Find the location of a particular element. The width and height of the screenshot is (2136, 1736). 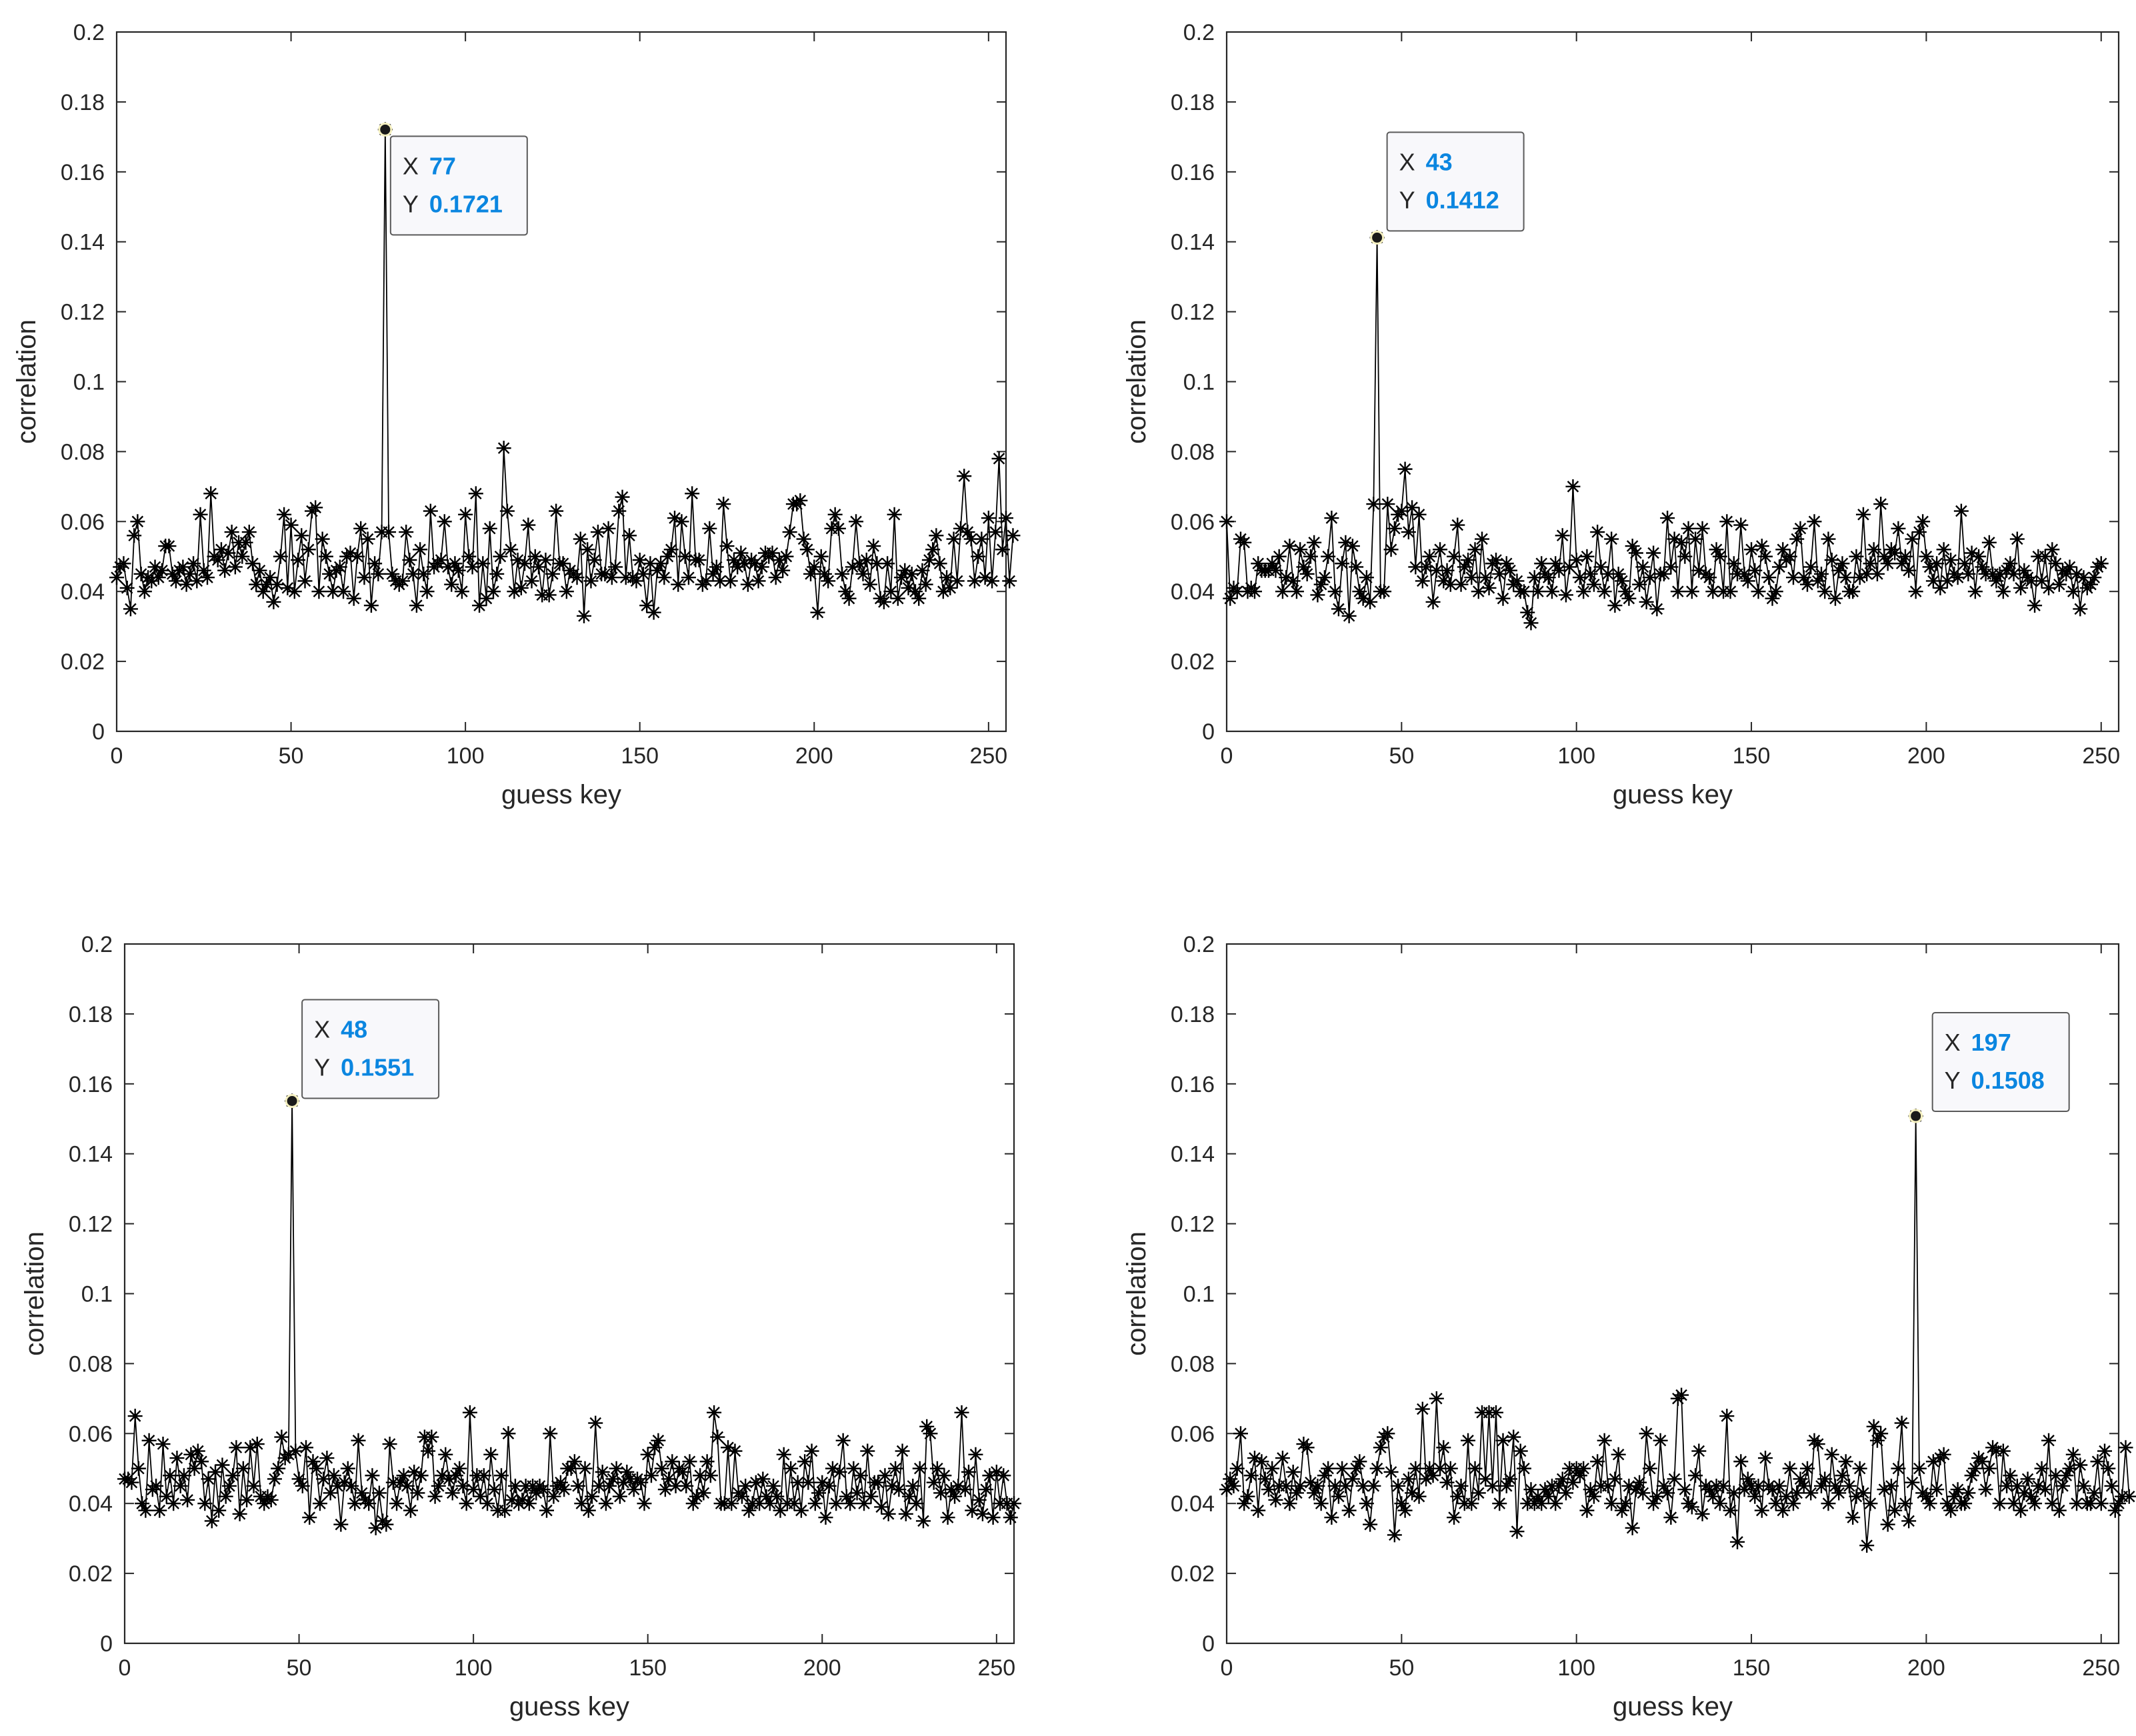

datatip: X 43 Y 0.1412 is located at coordinates (1447, 188).